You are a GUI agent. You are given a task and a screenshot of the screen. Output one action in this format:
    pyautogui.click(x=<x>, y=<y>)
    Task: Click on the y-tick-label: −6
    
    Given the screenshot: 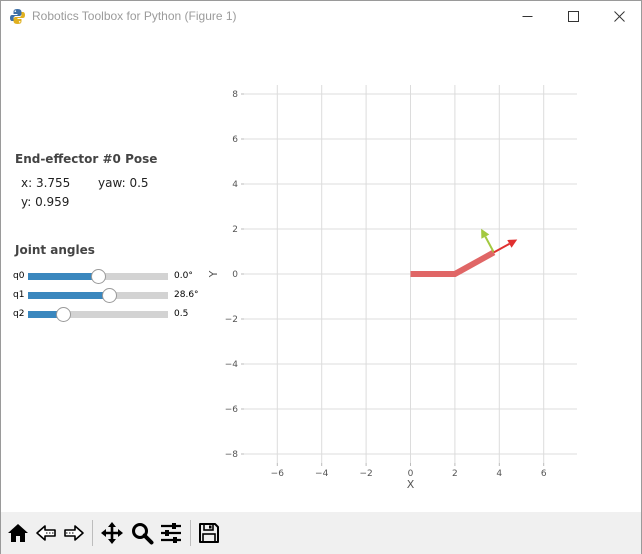 What is the action you would take?
    pyautogui.click(x=232, y=410)
    